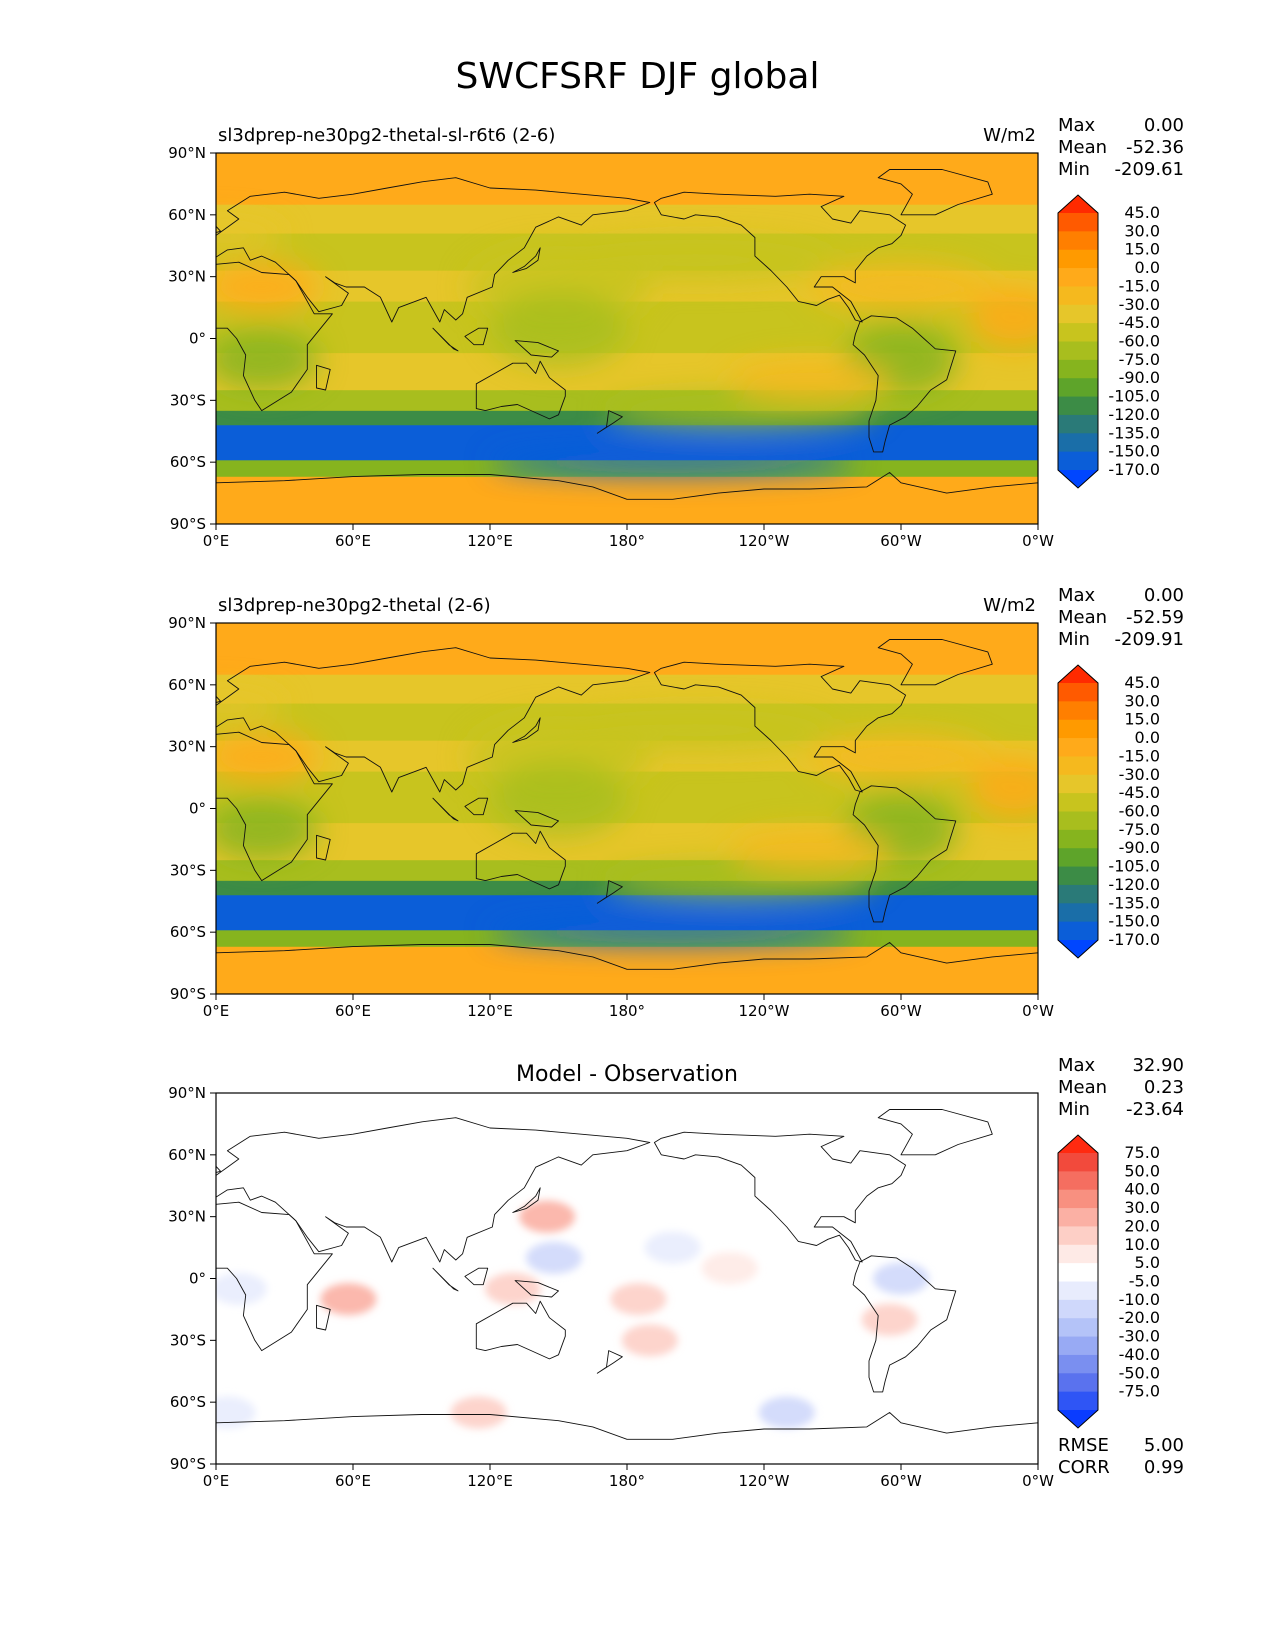 Image resolution: width=1275 pixels, height=1650 pixels. What do you see at coordinates (572, 1314) in the screenshot?
I see `anomaly-patches` at bounding box center [572, 1314].